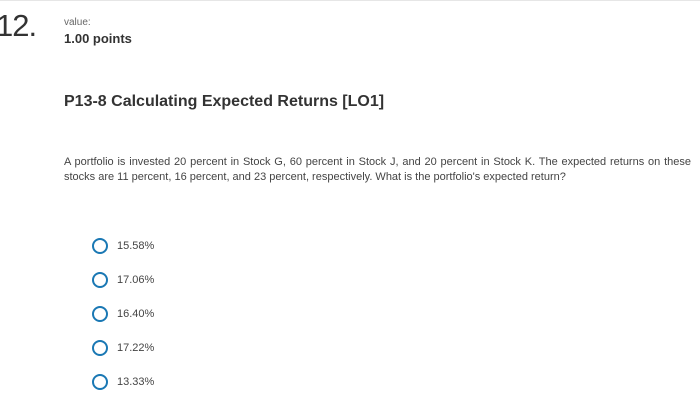  What do you see at coordinates (136, 280) in the screenshot?
I see `answer-option-label: 17.06%` at bounding box center [136, 280].